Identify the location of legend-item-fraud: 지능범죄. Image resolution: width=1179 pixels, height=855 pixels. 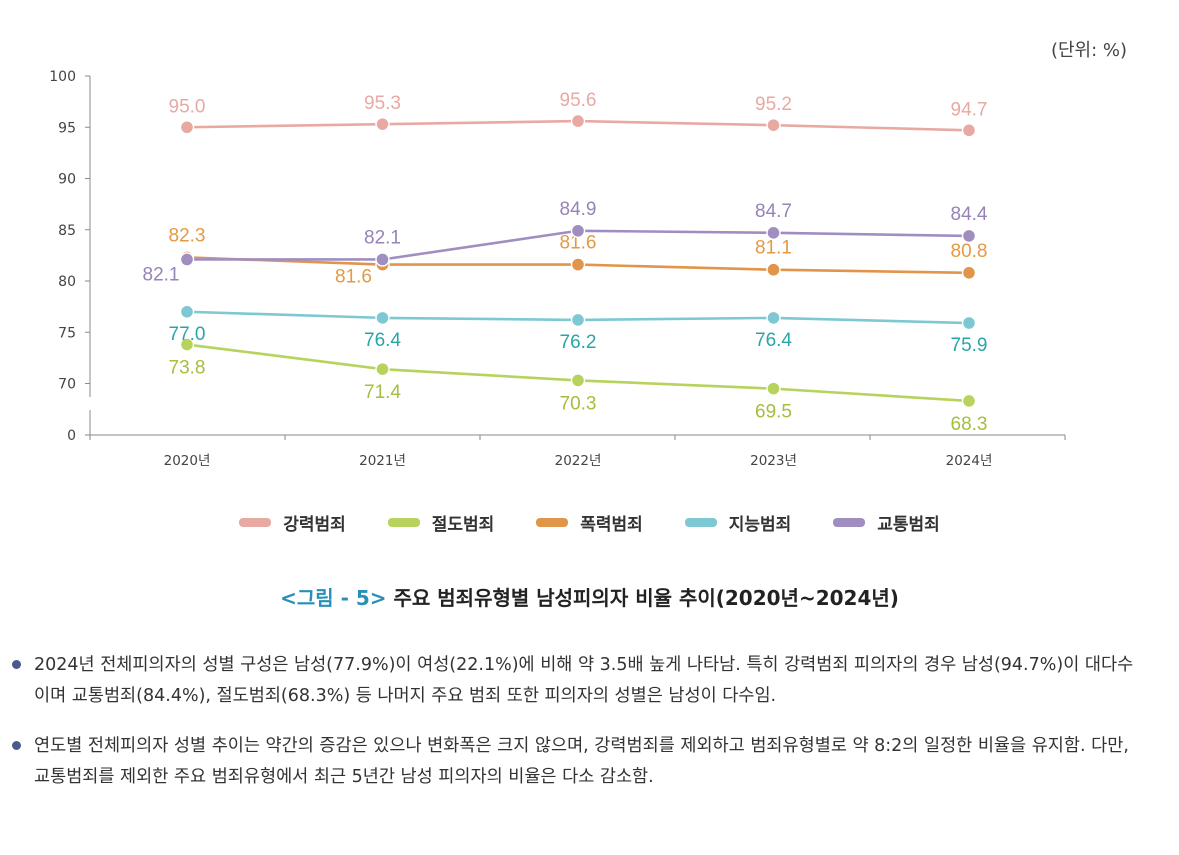
(738, 522).